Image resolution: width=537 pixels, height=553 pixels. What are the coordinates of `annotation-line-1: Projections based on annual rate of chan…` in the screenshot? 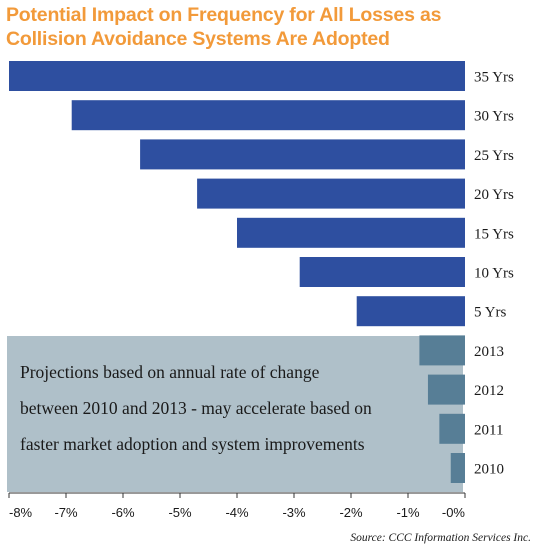 It's located at (170, 372).